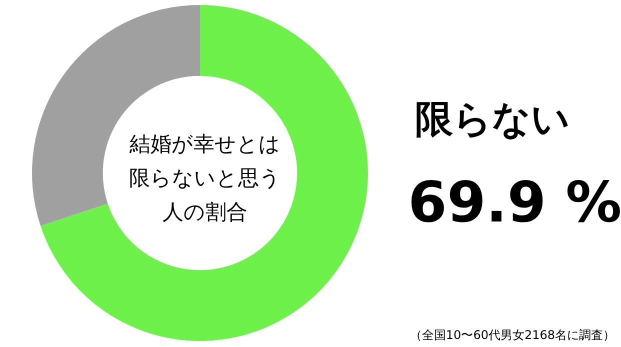 The image size is (621, 347). I want to click on text: （全国10〜60代男女2168名に調査）, so click(512, 335).